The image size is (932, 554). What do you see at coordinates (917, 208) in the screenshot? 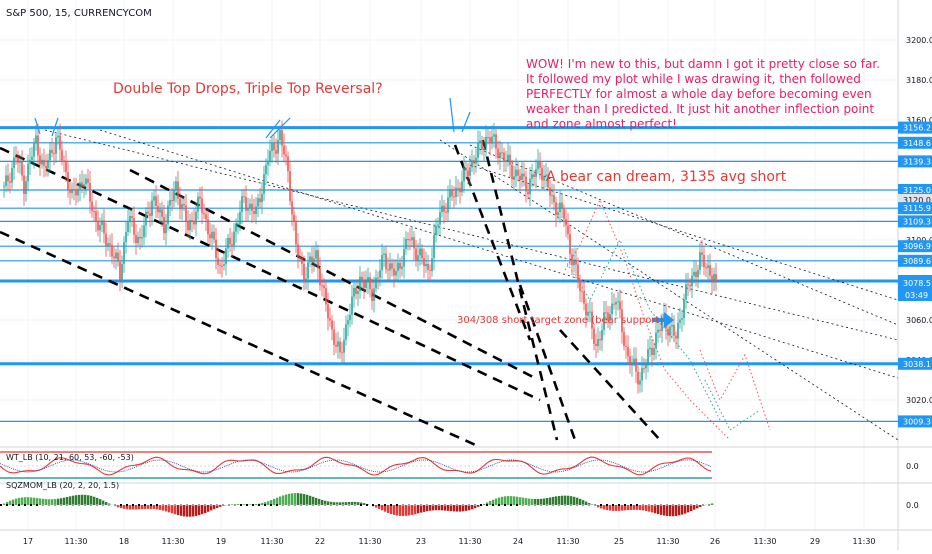
I see `price-label-text: 3115.9` at bounding box center [917, 208].